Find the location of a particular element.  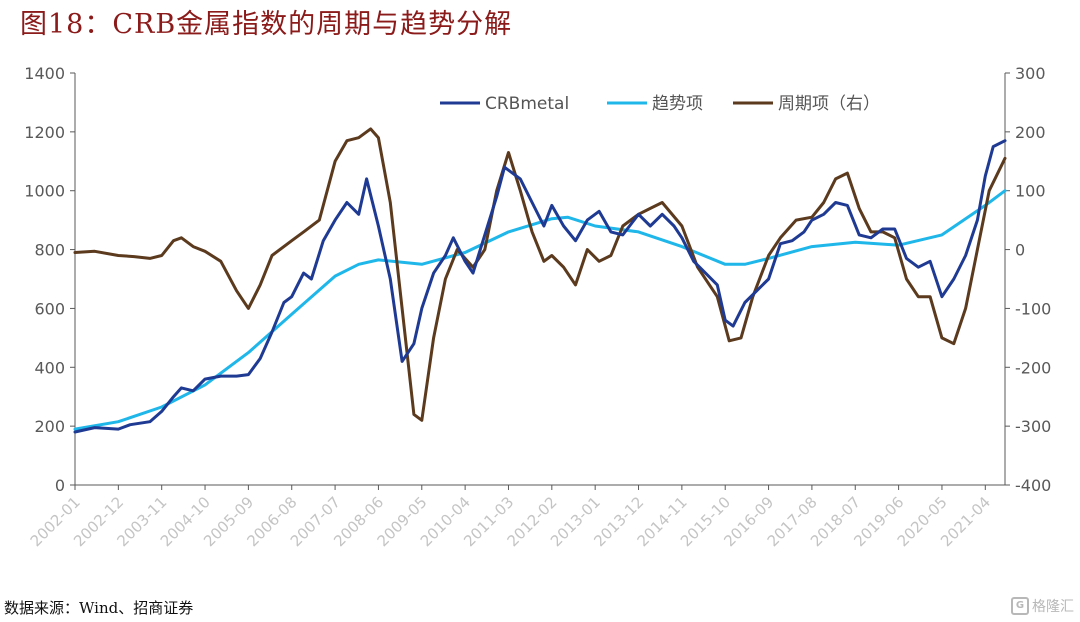

watermark-text: 格隆汇 is located at coordinates (1053, 607).